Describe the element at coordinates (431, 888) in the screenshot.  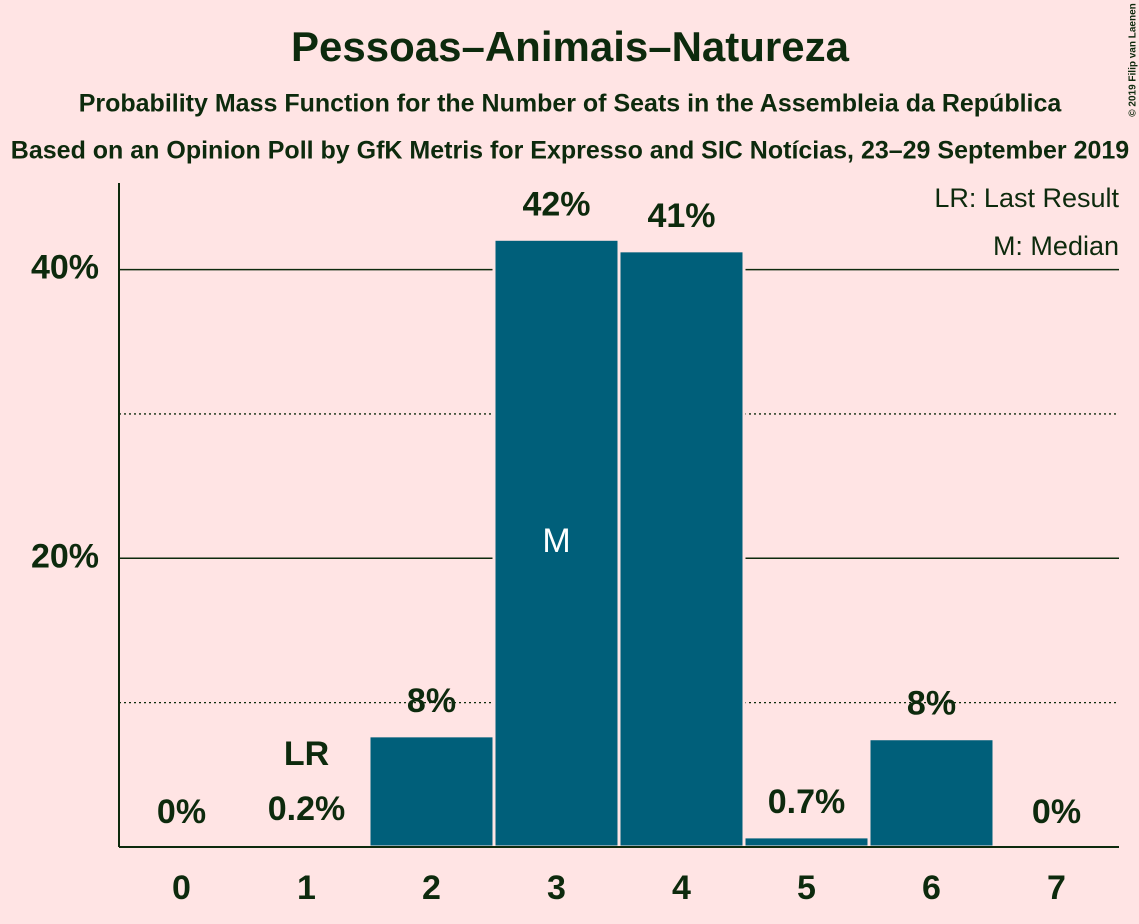
I see `x-tick-label: 2` at that location.